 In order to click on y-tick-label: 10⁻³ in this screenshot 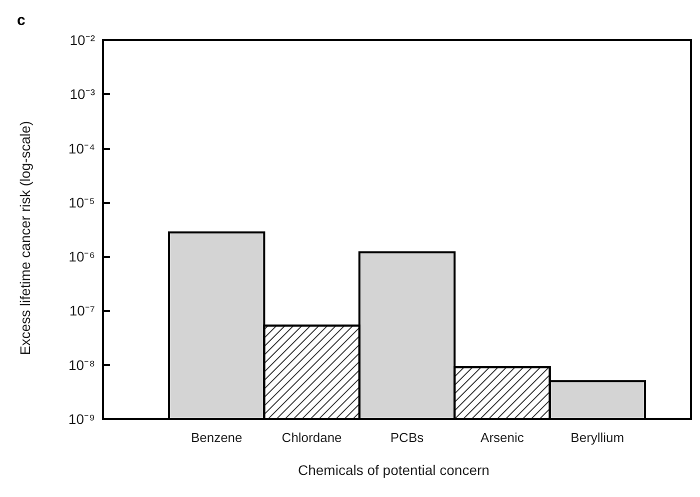, I will do `click(83, 94)`.